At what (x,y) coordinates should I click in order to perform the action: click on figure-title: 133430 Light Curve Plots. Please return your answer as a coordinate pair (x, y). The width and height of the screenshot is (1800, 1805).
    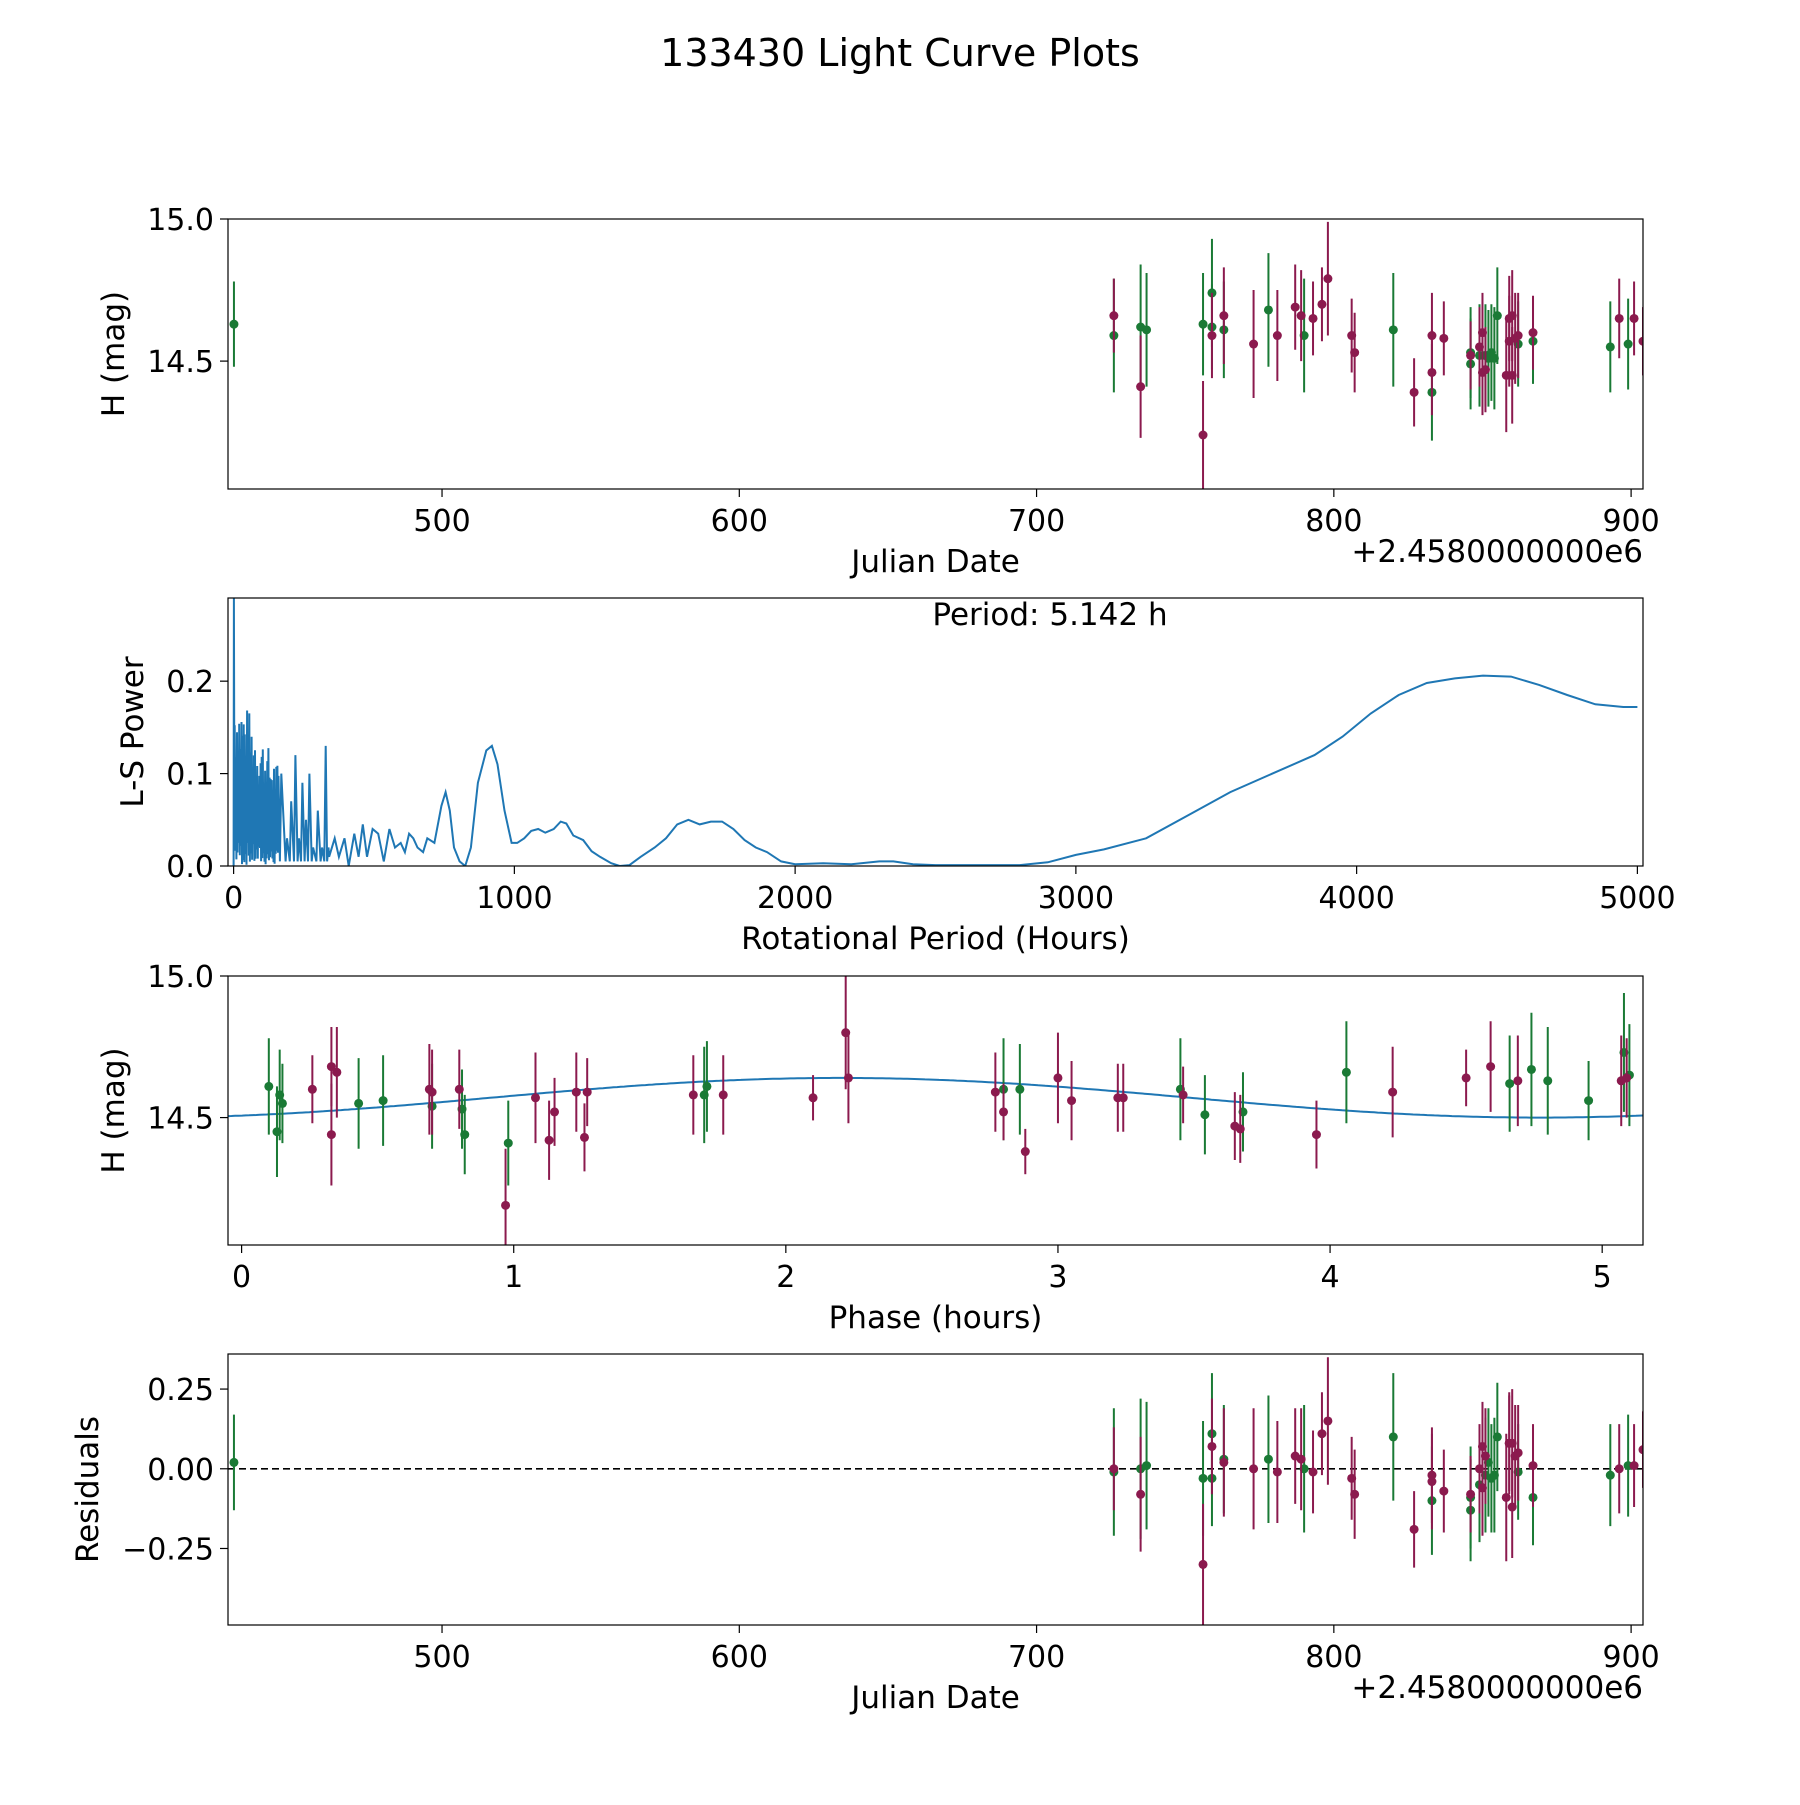
    Looking at the image, I should click on (900, 53).